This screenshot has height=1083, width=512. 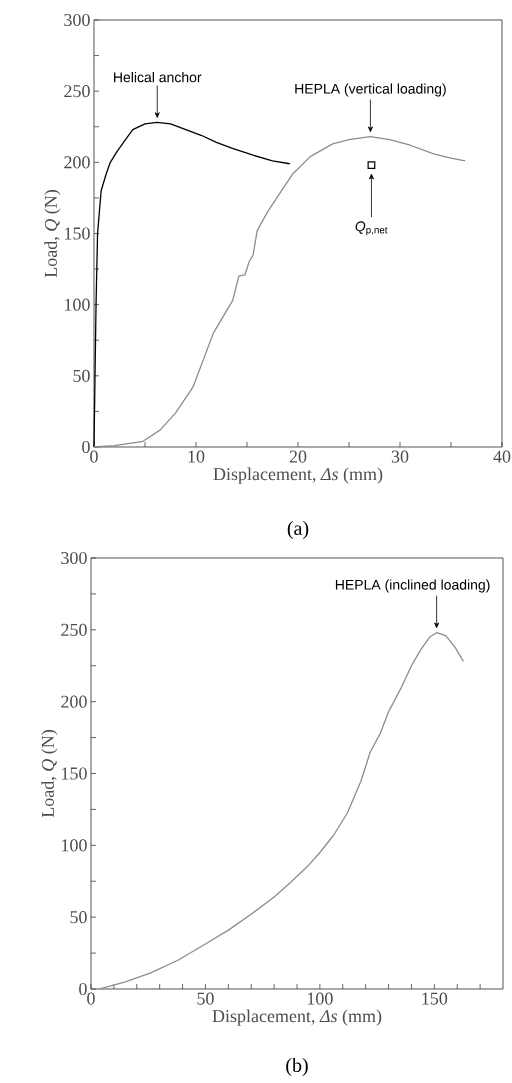 What do you see at coordinates (298, 530) in the screenshot?
I see `text: (a)` at bounding box center [298, 530].